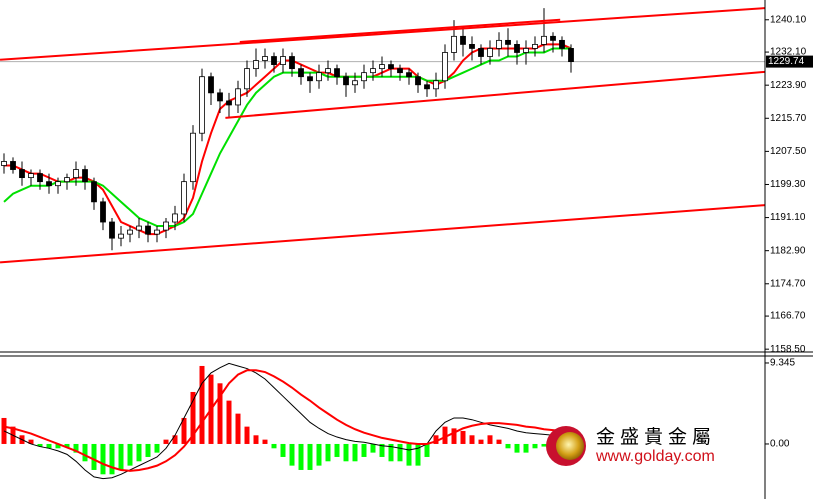 This screenshot has width=813, height=499. Describe the element at coordinates (788, 184) in the screenshot. I see `y-tick-label: 1199.30` at that location.